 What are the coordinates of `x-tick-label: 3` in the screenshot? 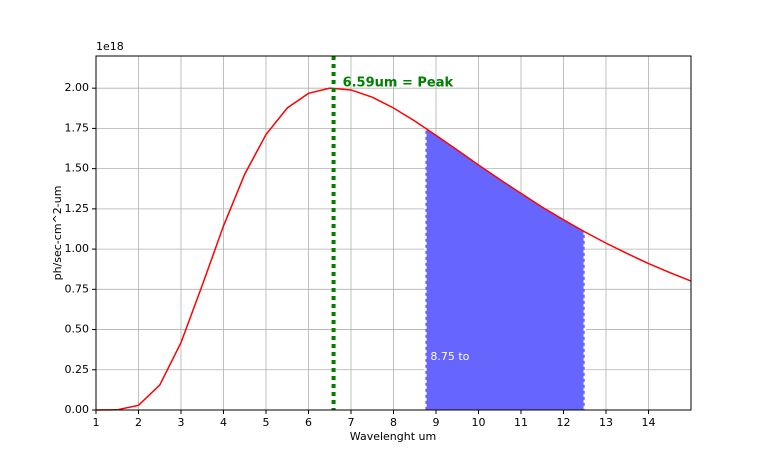 It's located at (181, 422).